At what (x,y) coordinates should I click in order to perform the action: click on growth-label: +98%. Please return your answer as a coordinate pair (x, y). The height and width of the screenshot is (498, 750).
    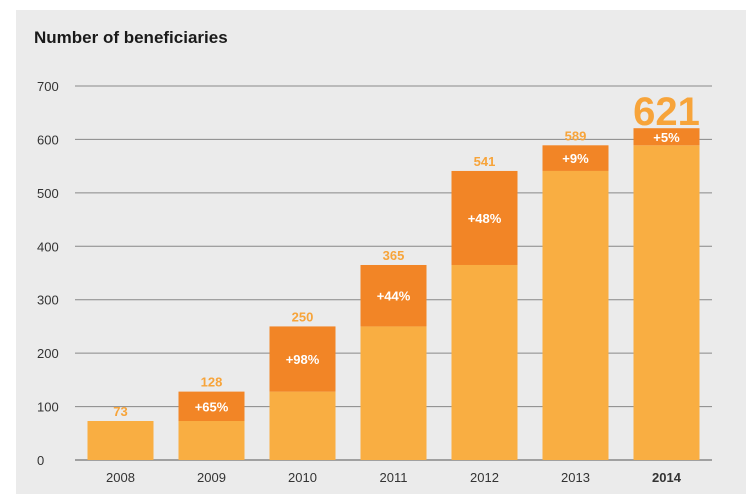
    Looking at the image, I should click on (303, 359).